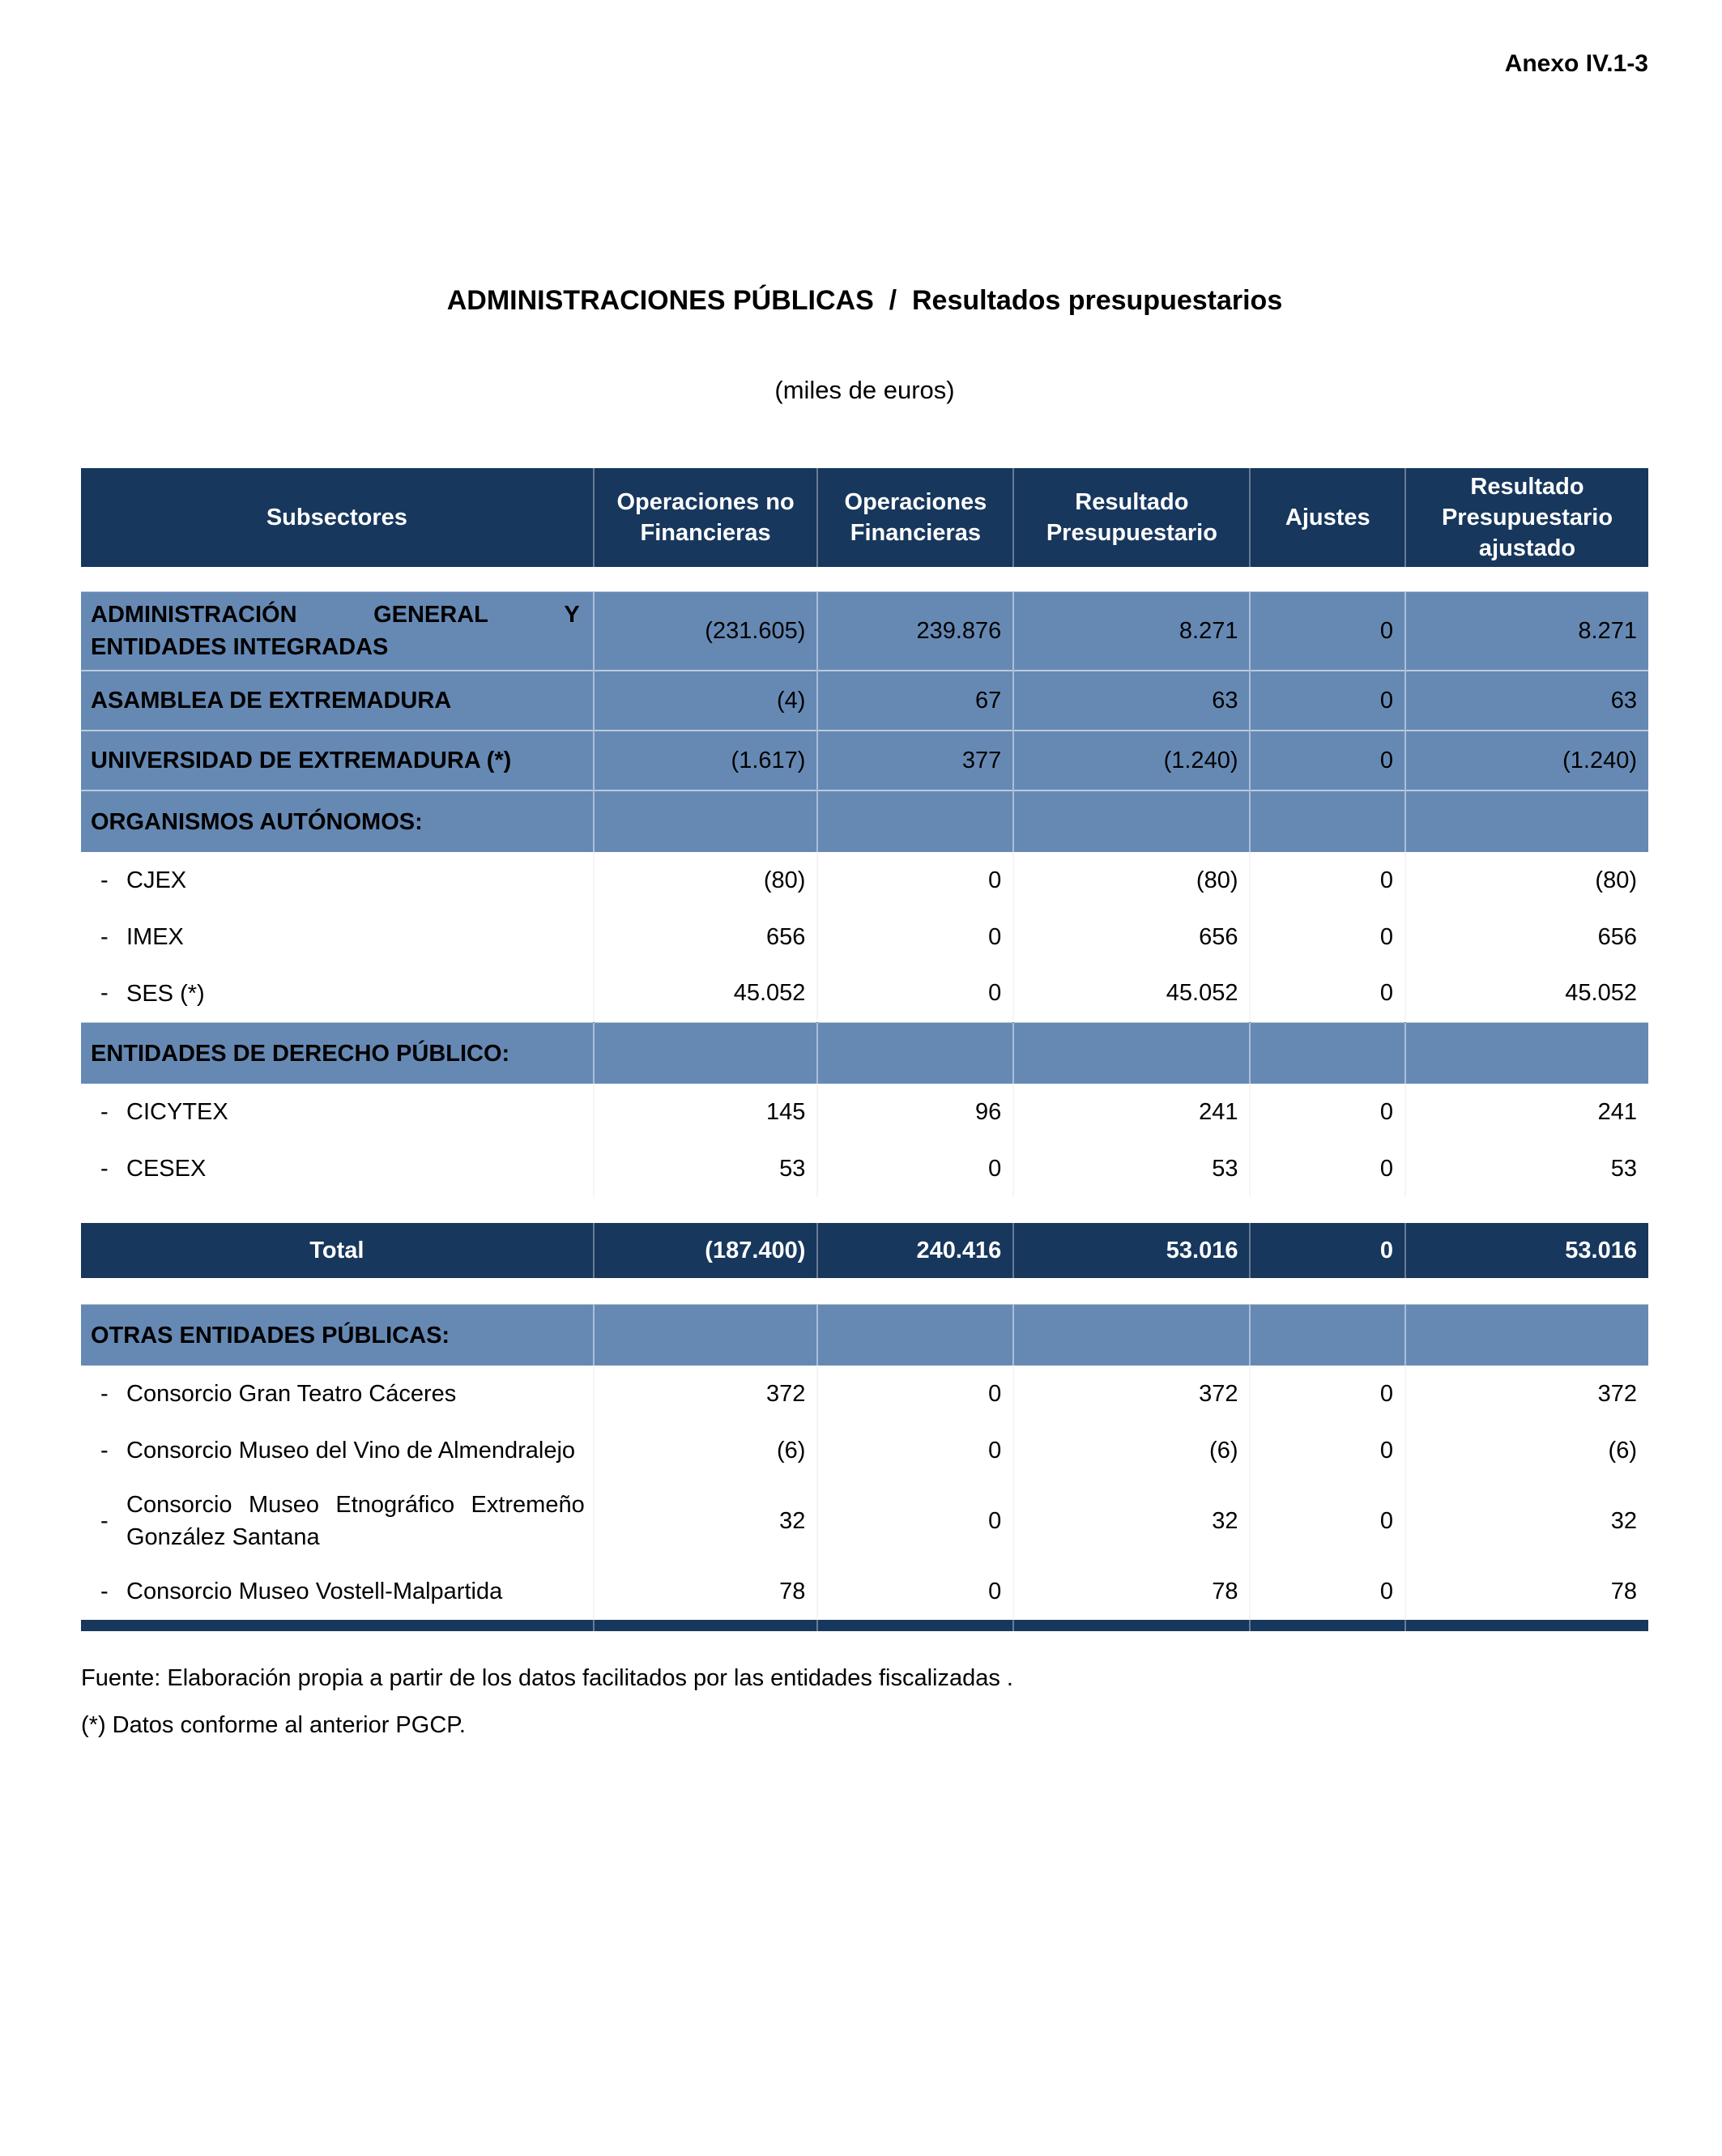 This screenshot has width=1722, height=2156. Describe the element at coordinates (333, 1169) in the screenshot. I see `item-label-wrap: - CESEX` at that location.